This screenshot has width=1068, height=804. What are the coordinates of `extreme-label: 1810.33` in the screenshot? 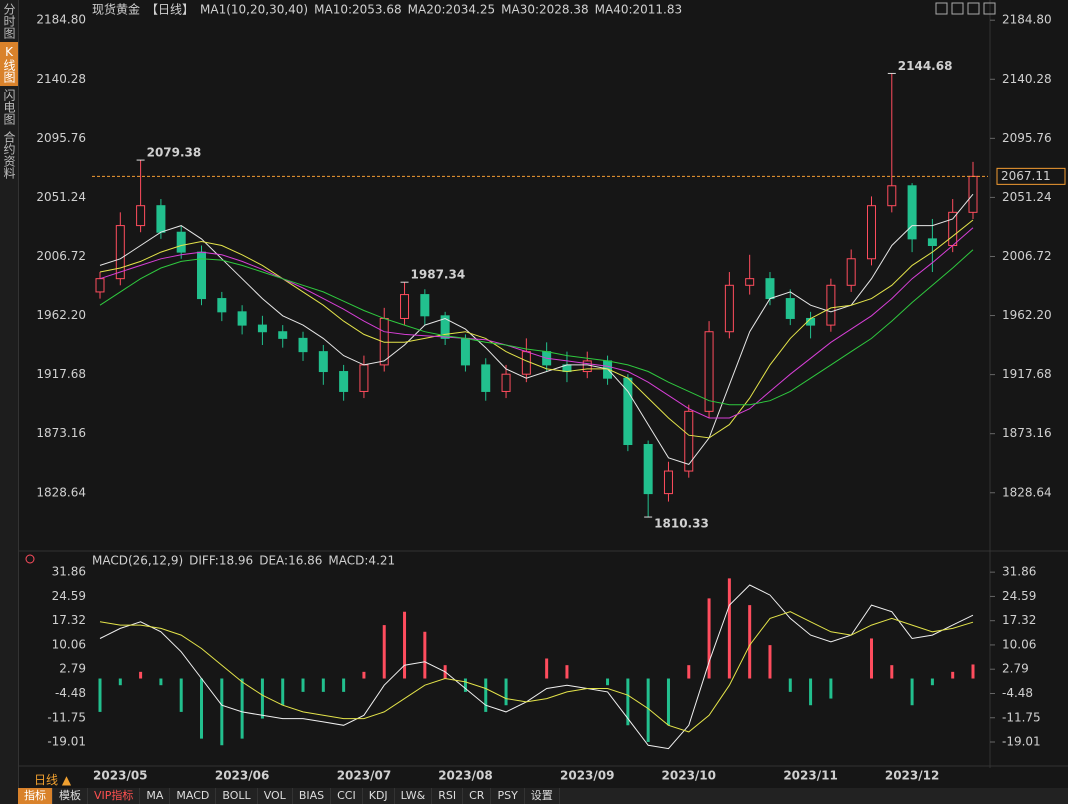 It's located at (681, 524).